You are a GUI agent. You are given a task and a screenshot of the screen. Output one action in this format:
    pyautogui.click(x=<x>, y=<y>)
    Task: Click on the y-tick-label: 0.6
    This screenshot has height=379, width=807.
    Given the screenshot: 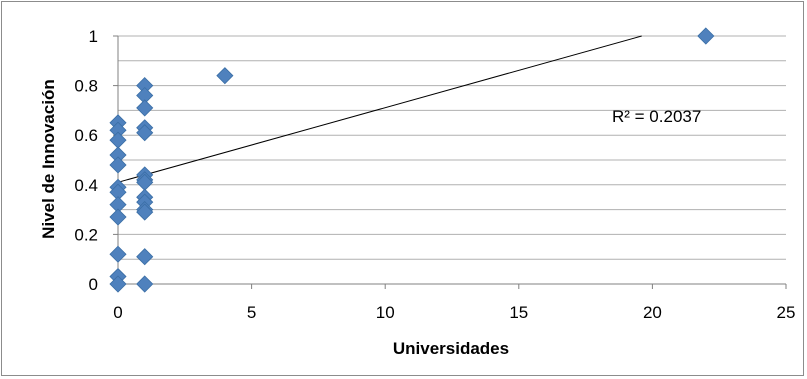 What is the action you would take?
    pyautogui.click(x=86, y=135)
    